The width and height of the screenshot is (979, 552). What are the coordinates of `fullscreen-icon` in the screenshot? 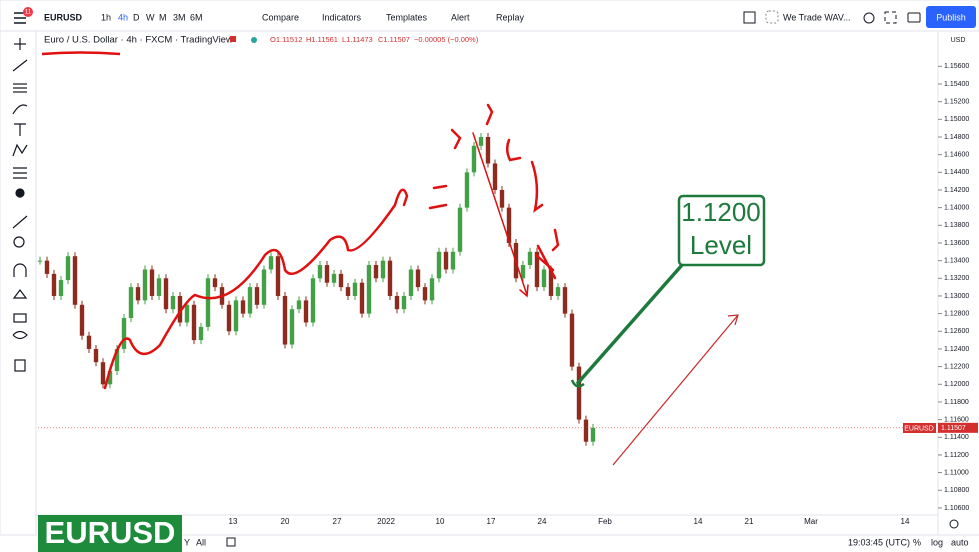 It's located at (890, 17).